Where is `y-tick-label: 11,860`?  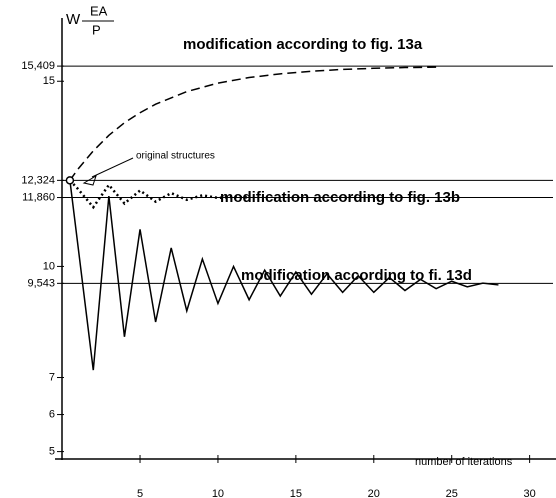
y-tick-label: 11,860 is located at coordinates (38, 197).